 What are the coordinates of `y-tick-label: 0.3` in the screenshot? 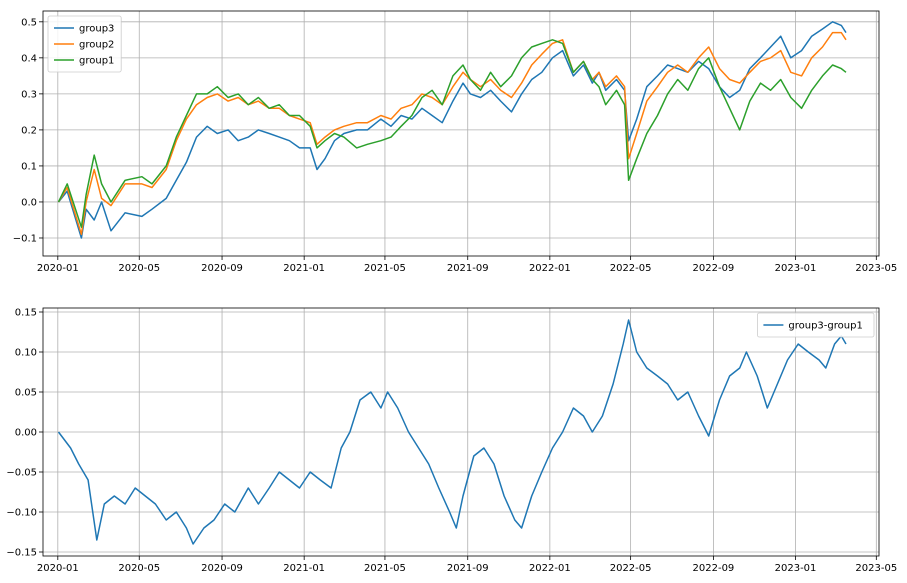 It's located at (29, 94).